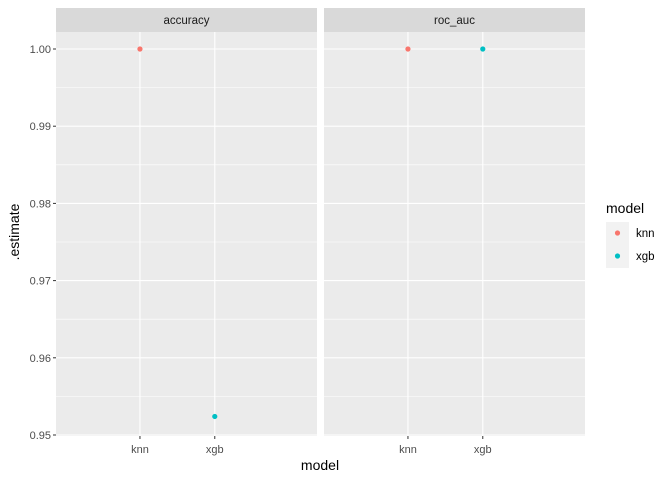  I want to click on data-point-accuracy-xgb, so click(215, 416).